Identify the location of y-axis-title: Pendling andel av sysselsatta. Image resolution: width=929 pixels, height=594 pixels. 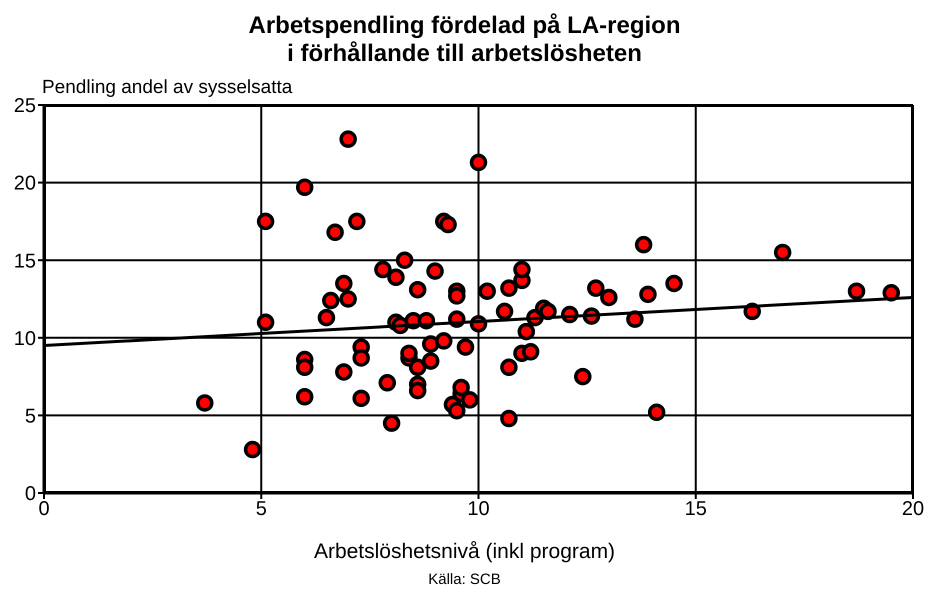
(167, 88).